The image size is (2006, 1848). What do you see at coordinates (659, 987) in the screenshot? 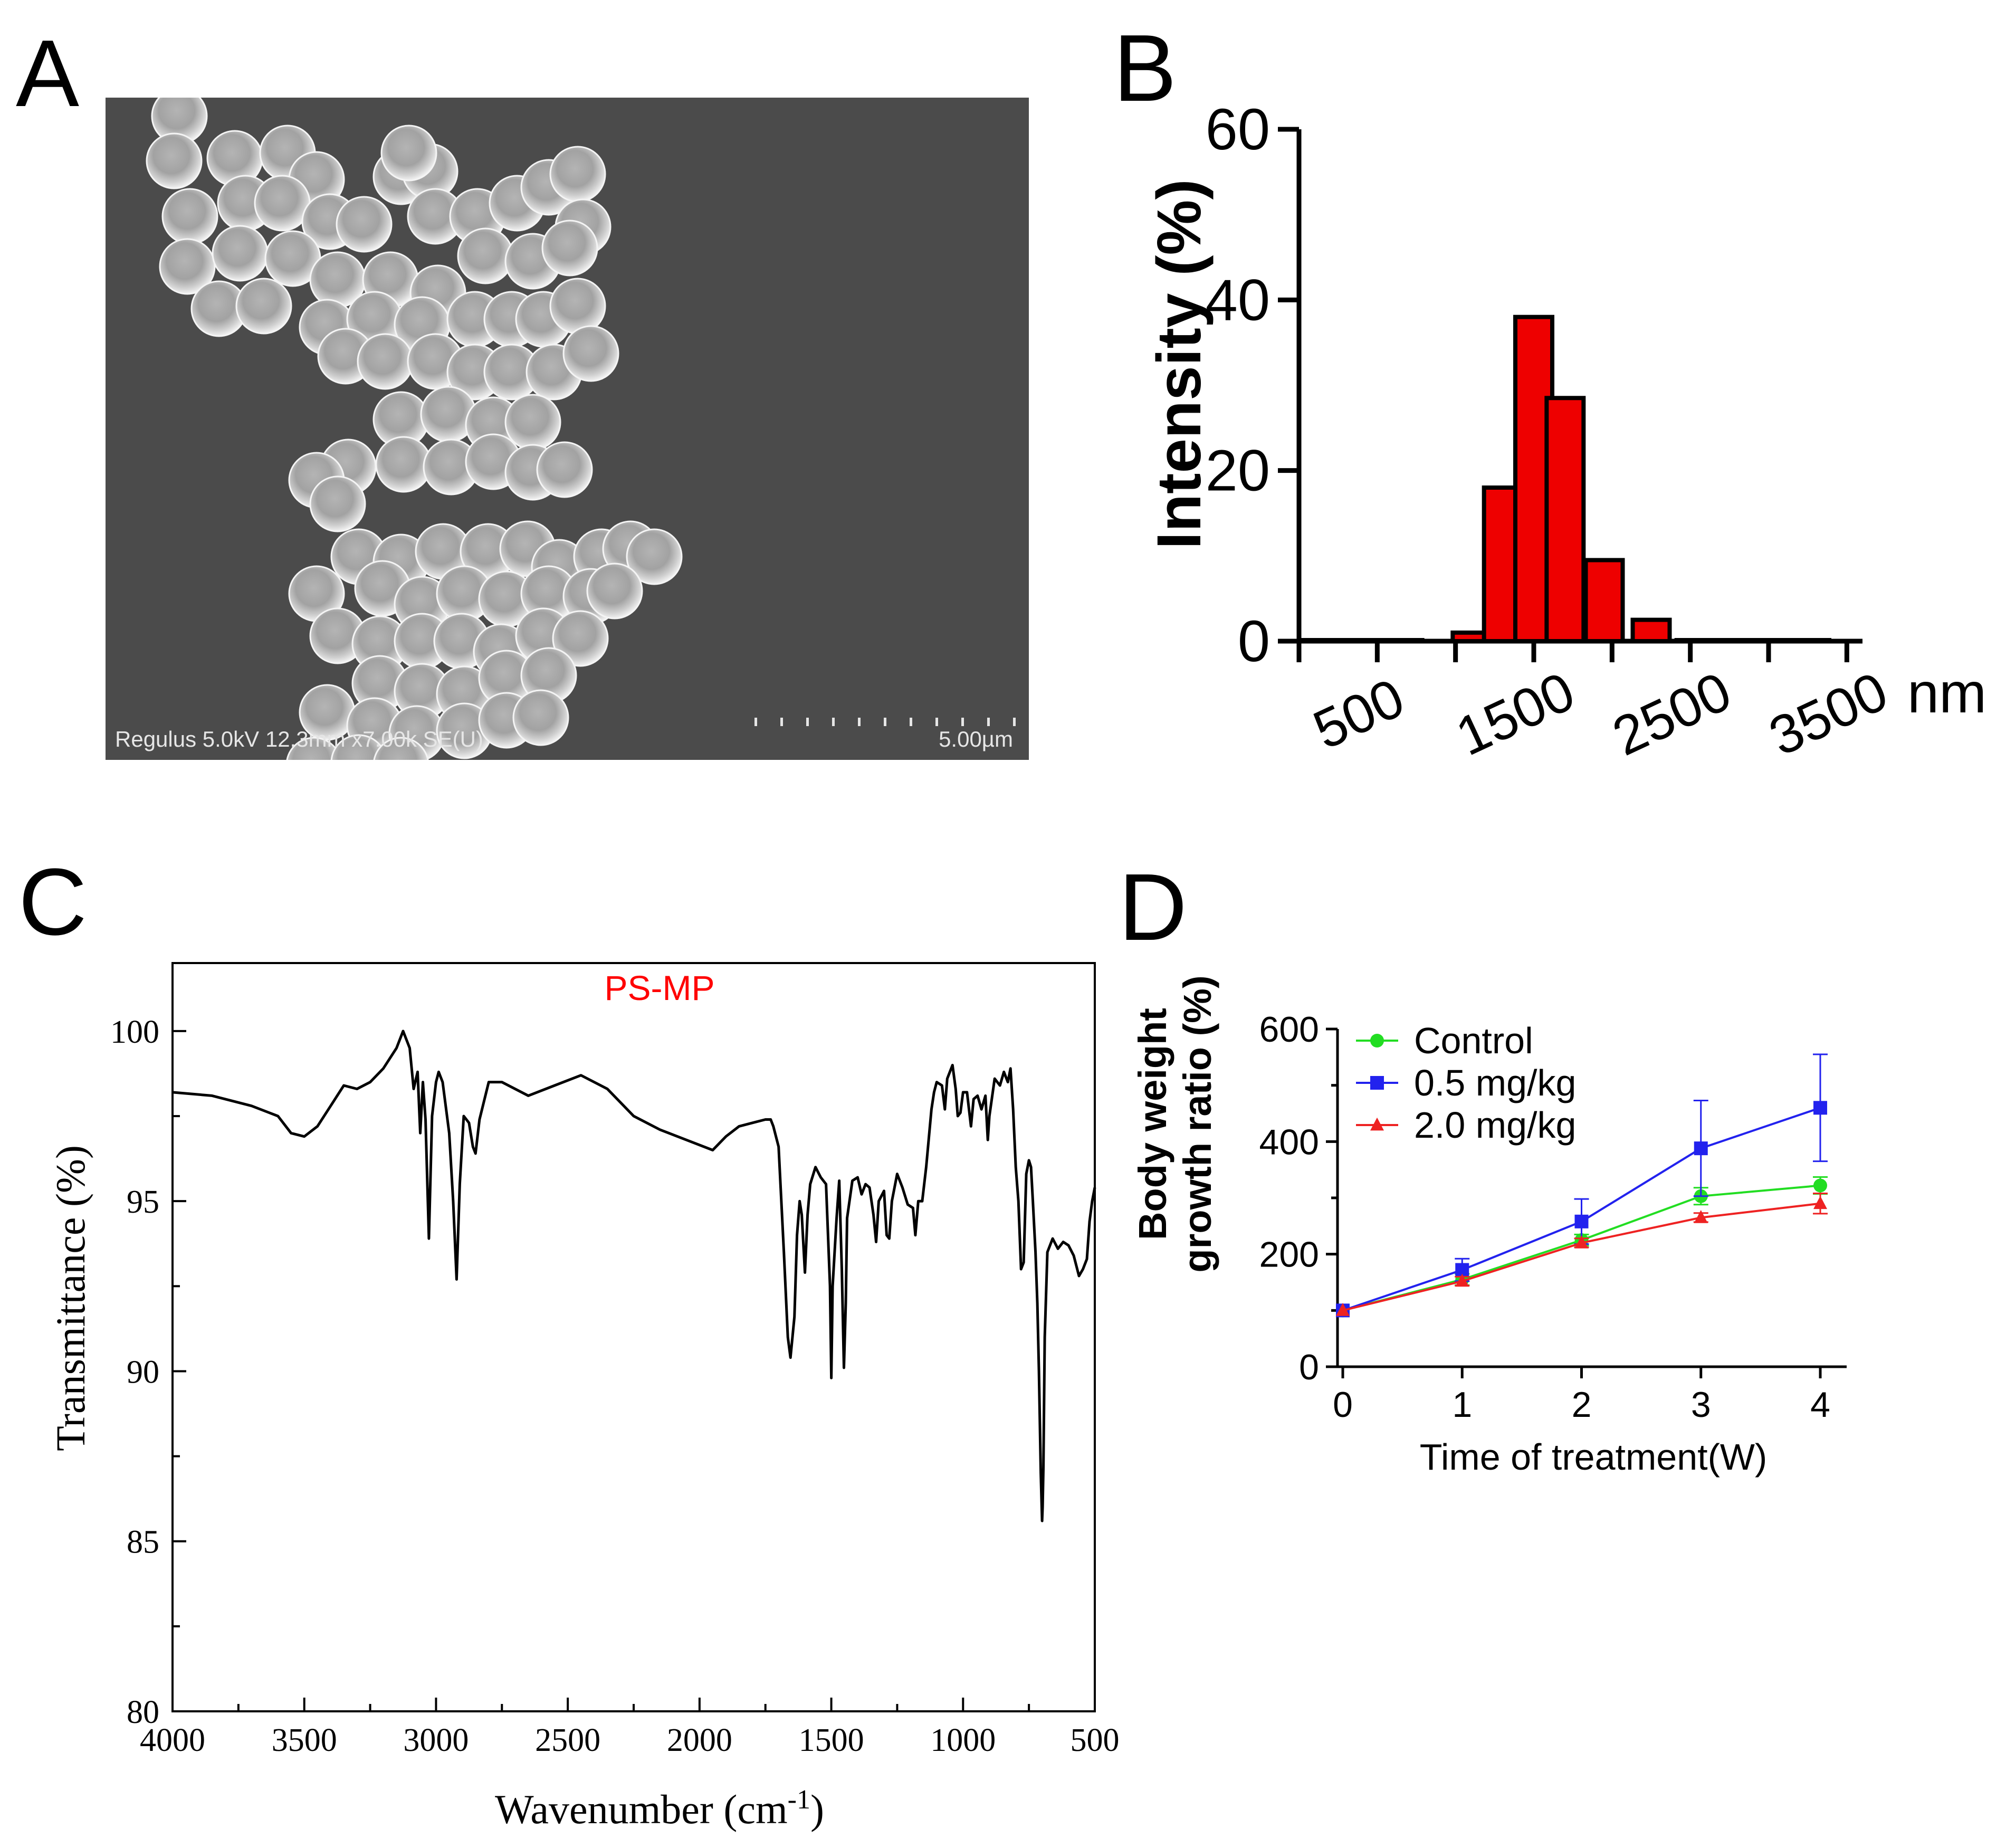
I see `chart-c-title: PS-MP` at bounding box center [659, 987].